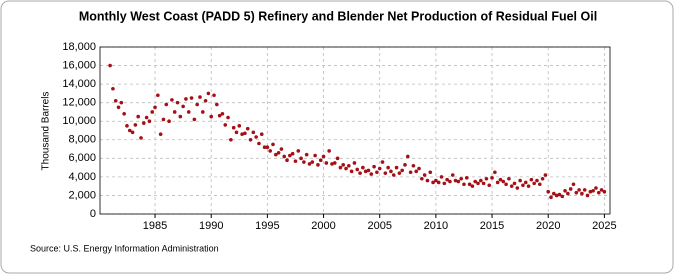 Image resolution: width=675 pixels, height=280 pixels. Describe the element at coordinates (211, 226) in the screenshot. I see `x-tick-label: 1990` at that location.